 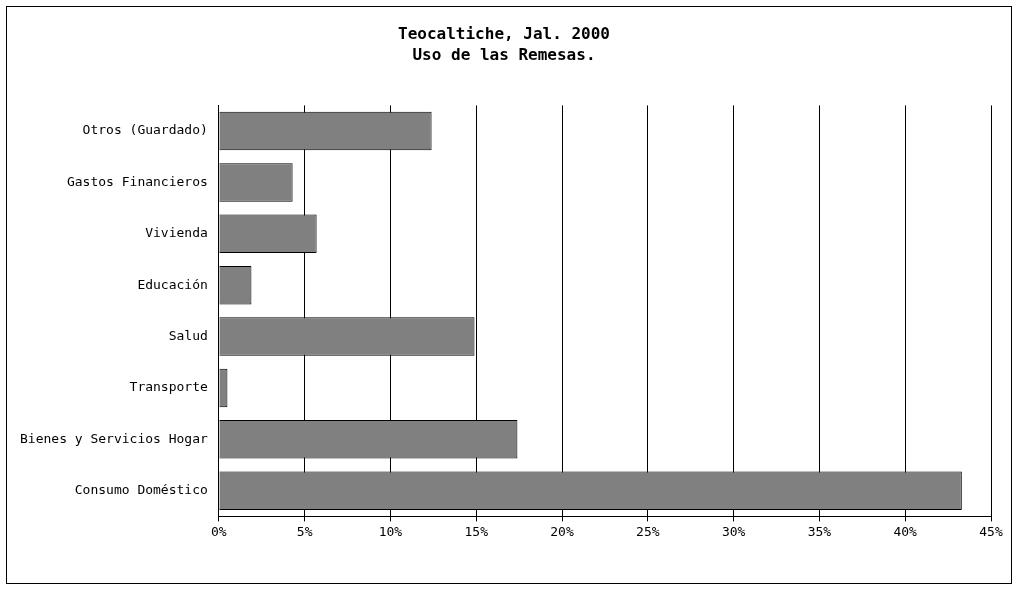 What do you see at coordinates (176, 233) in the screenshot?
I see `y-tick-label: Vivienda` at bounding box center [176, 233].